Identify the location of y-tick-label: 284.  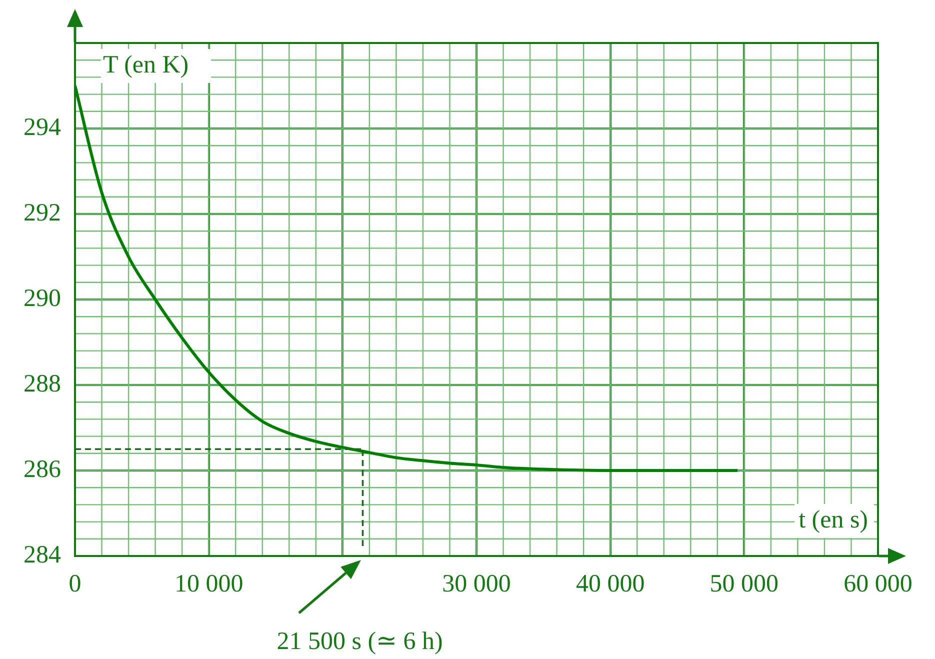
(43, 555).